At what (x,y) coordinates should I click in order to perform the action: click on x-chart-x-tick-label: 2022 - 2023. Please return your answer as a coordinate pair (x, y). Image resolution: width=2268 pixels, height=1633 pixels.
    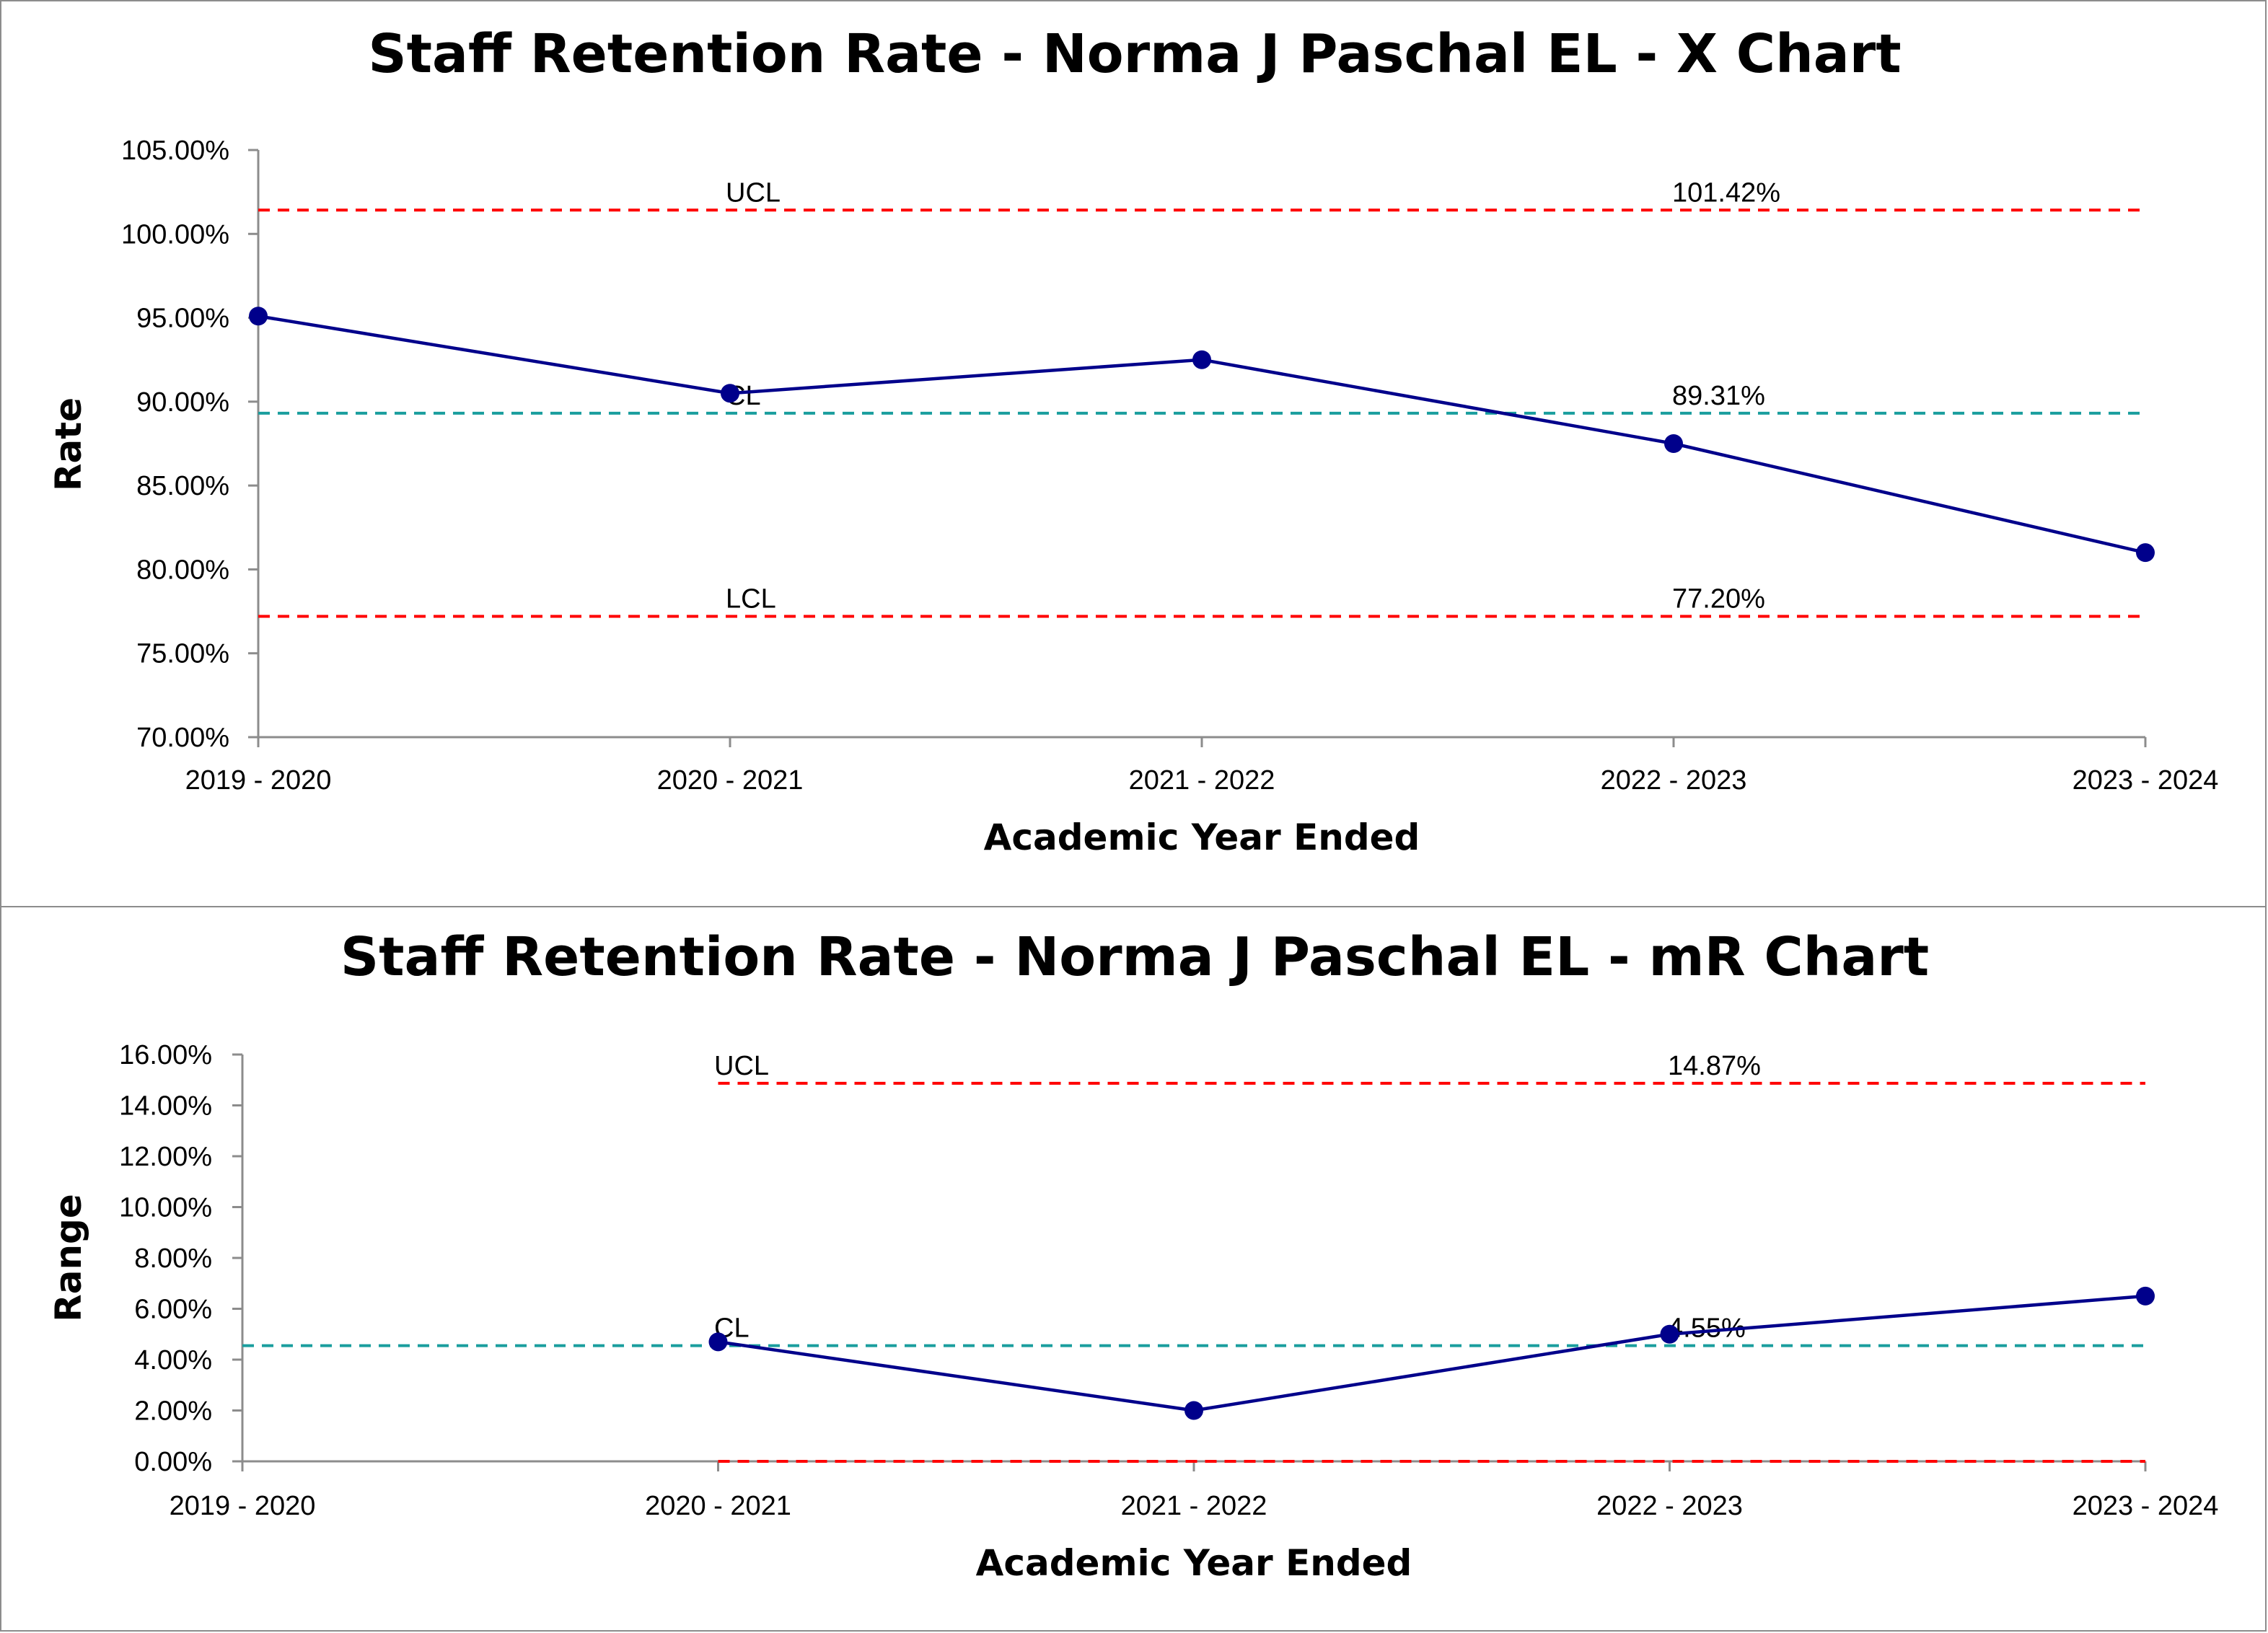
    Looking at the image, I should click on (1674, 780).